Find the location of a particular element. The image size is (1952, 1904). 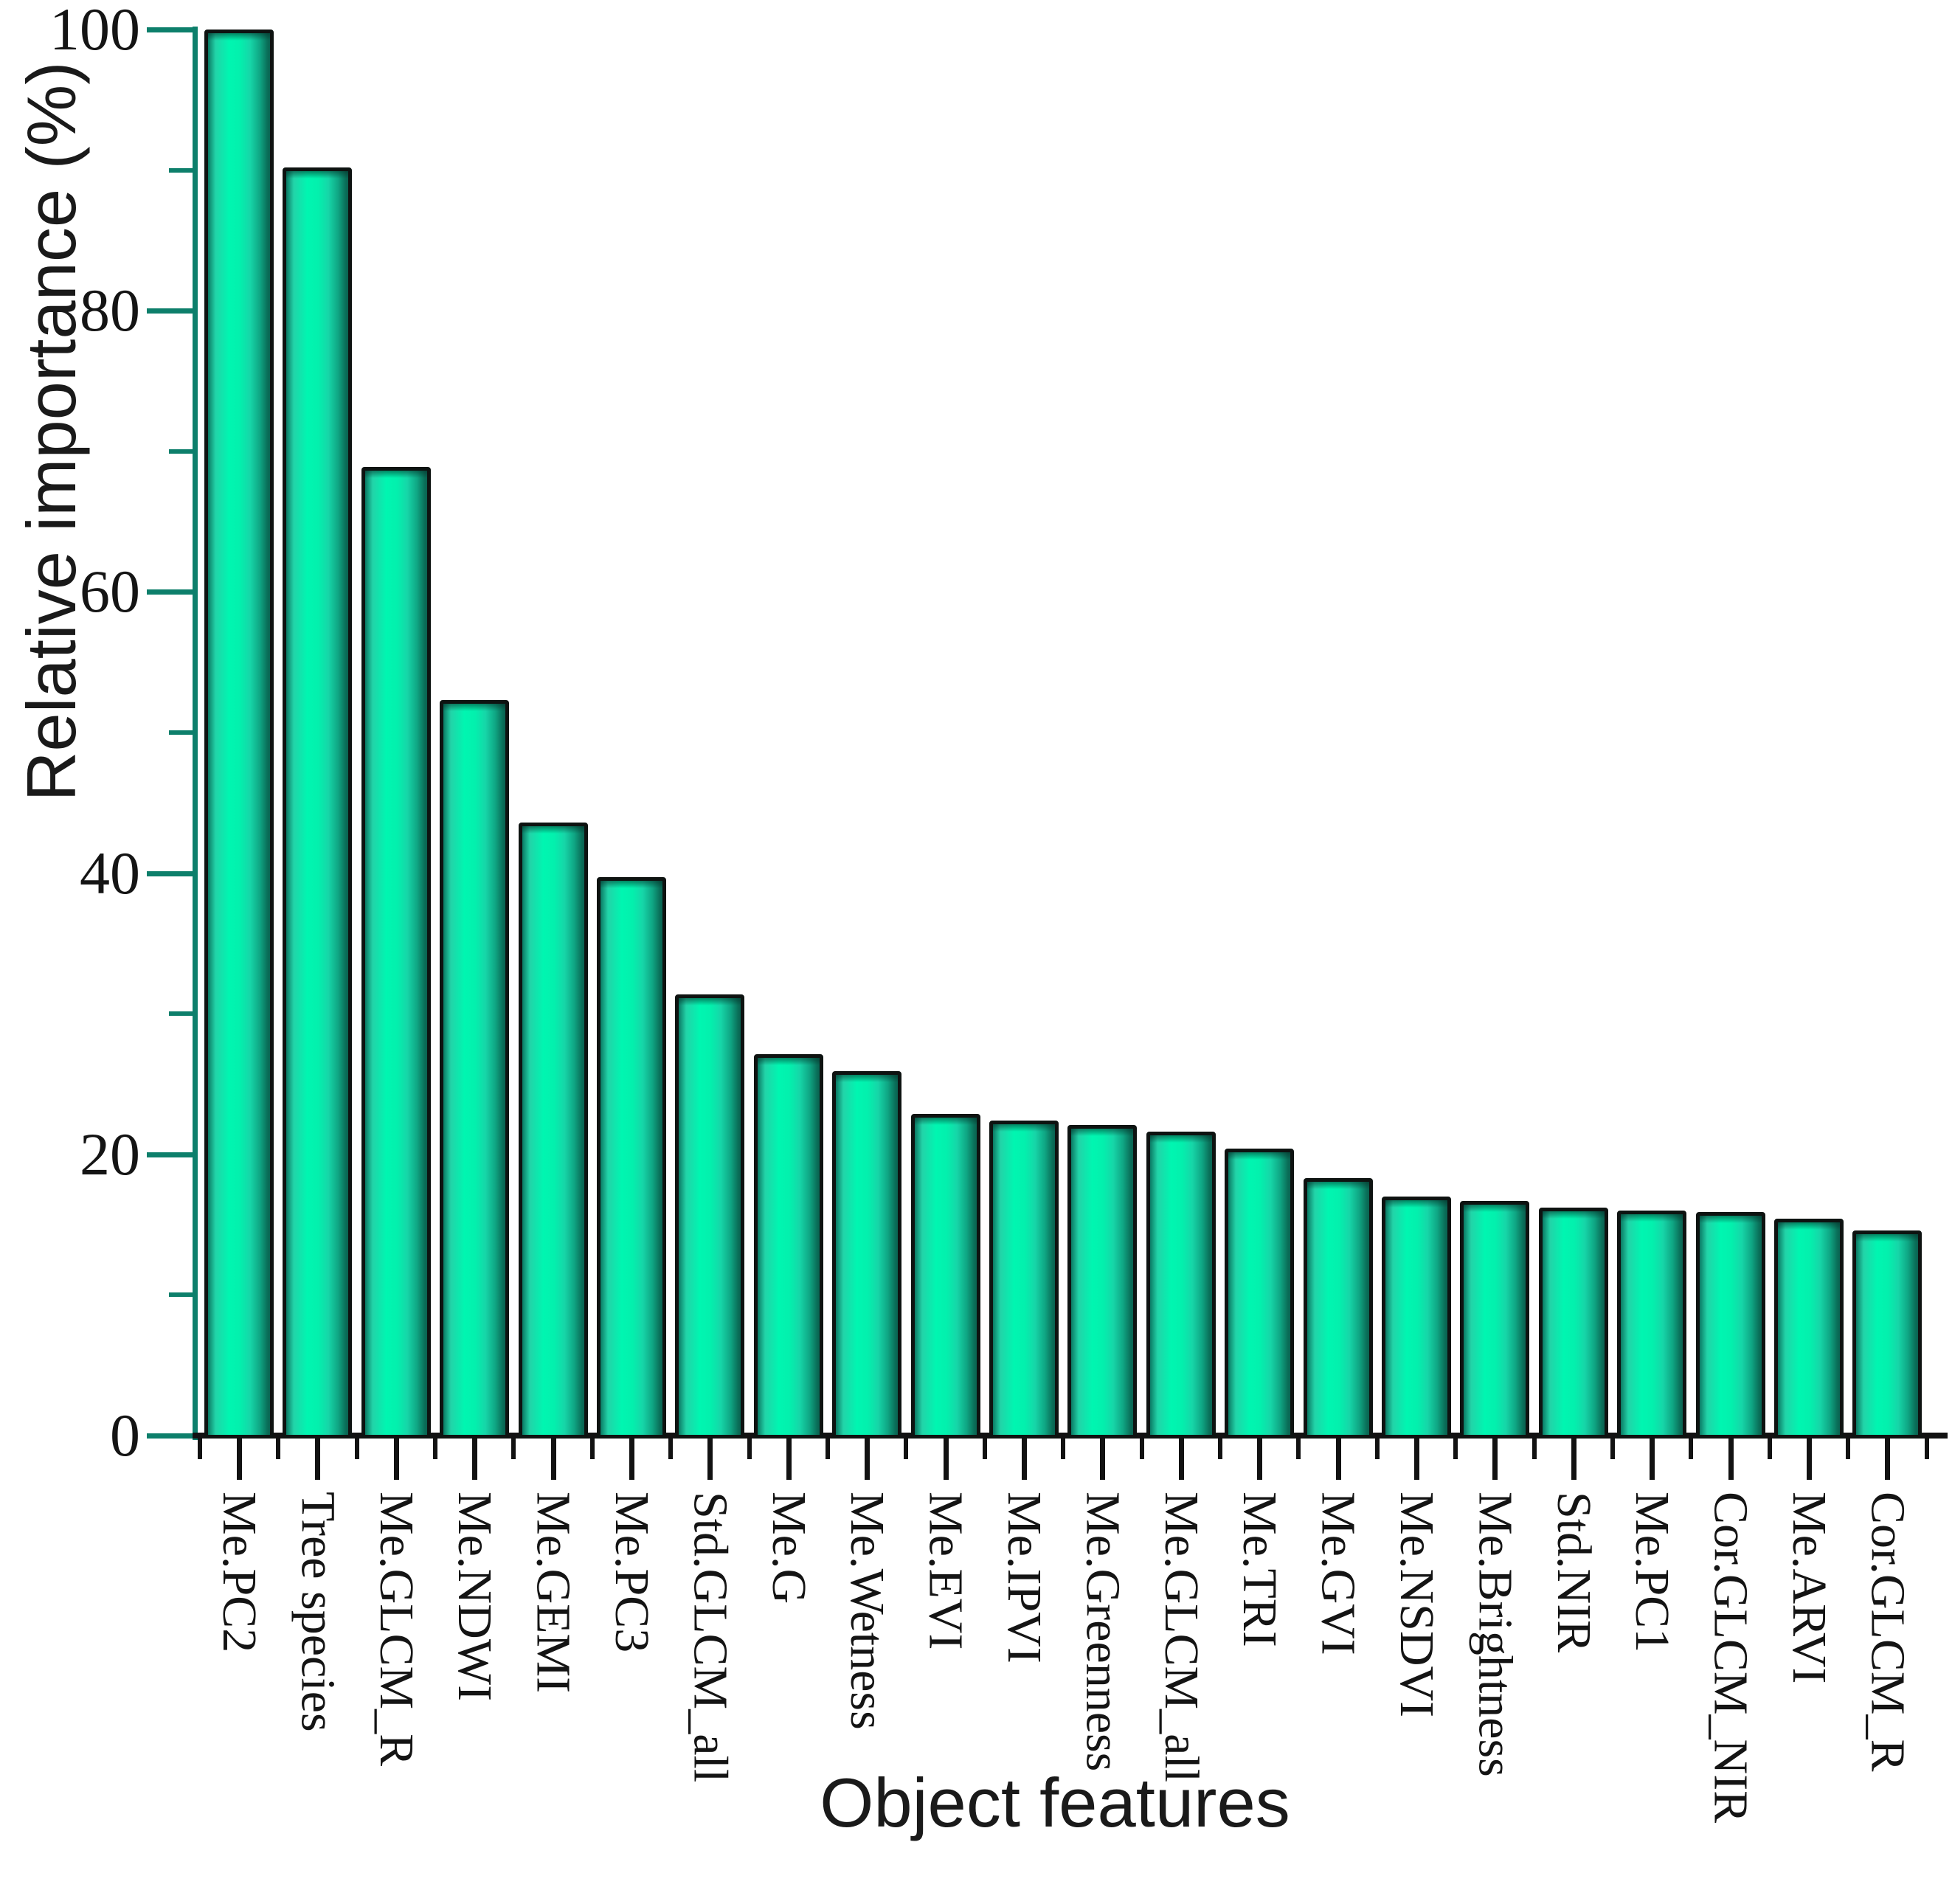

x-category-label-text: Me.Brightness is located at coordinates (1495, 1635).